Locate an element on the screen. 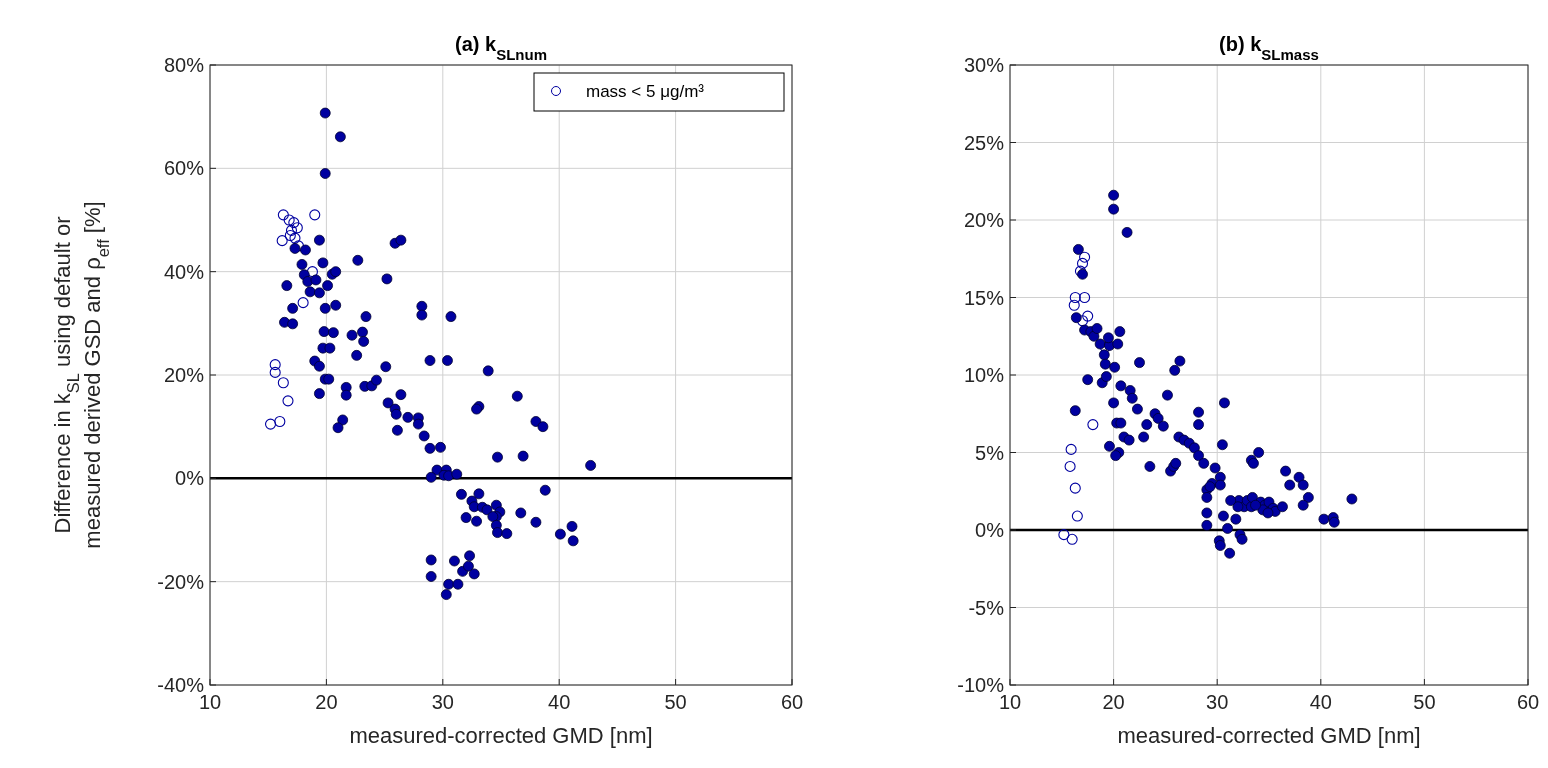 The image size is (1548, 768). y-tick-label: 5% is located at coordinates (990, 452).